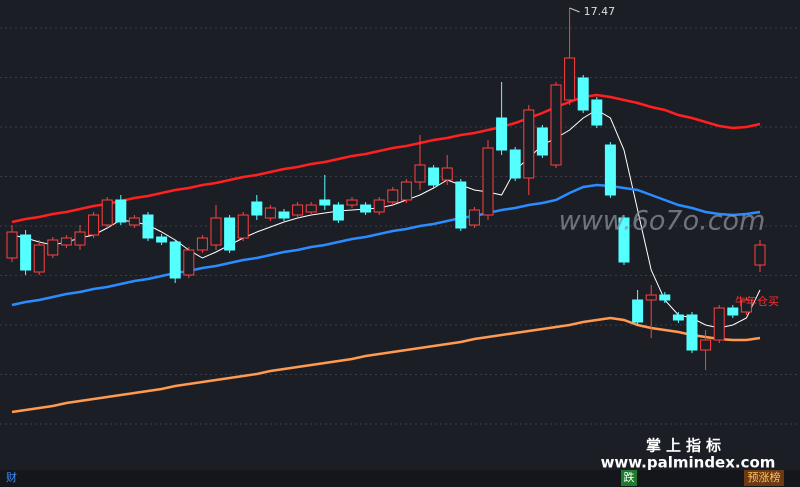 This screenshot has height=487, width=800. What do you see at coordinates (11, 477) in the screenshot?
I see `left-tab: 财` at bounding box center [11, 477].